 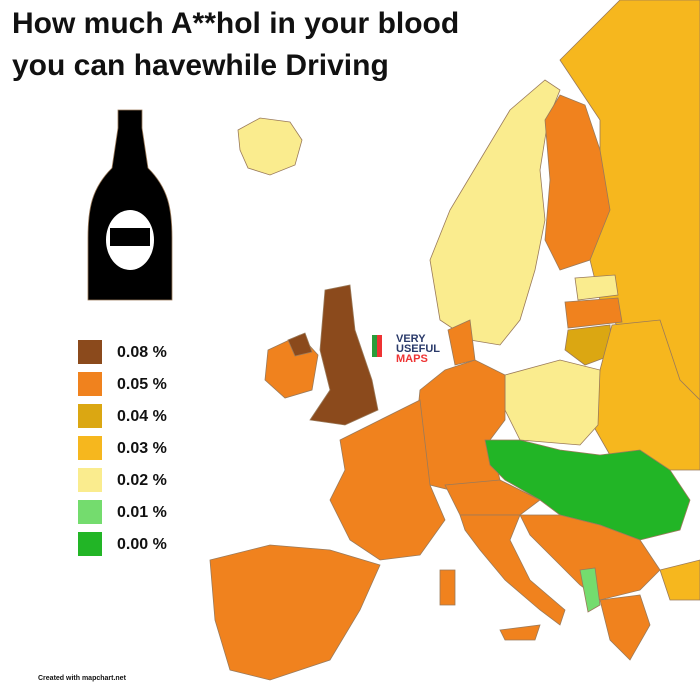 What do you see at coordinates (142, 544) in the screenshot?
I see `legend-label: 0.00 %` at bounding box center [142, 544].